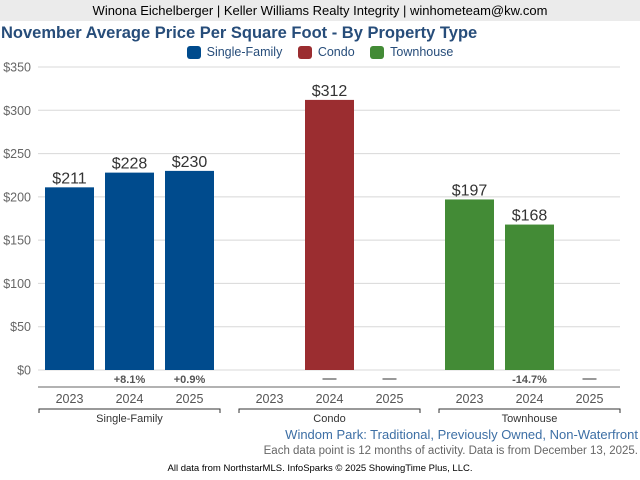 The width and height of the screenshot is (640, 480). Describe the element at coordinates (304, 52) in the screenshot. I see `legend-swatch-condo` at that location.